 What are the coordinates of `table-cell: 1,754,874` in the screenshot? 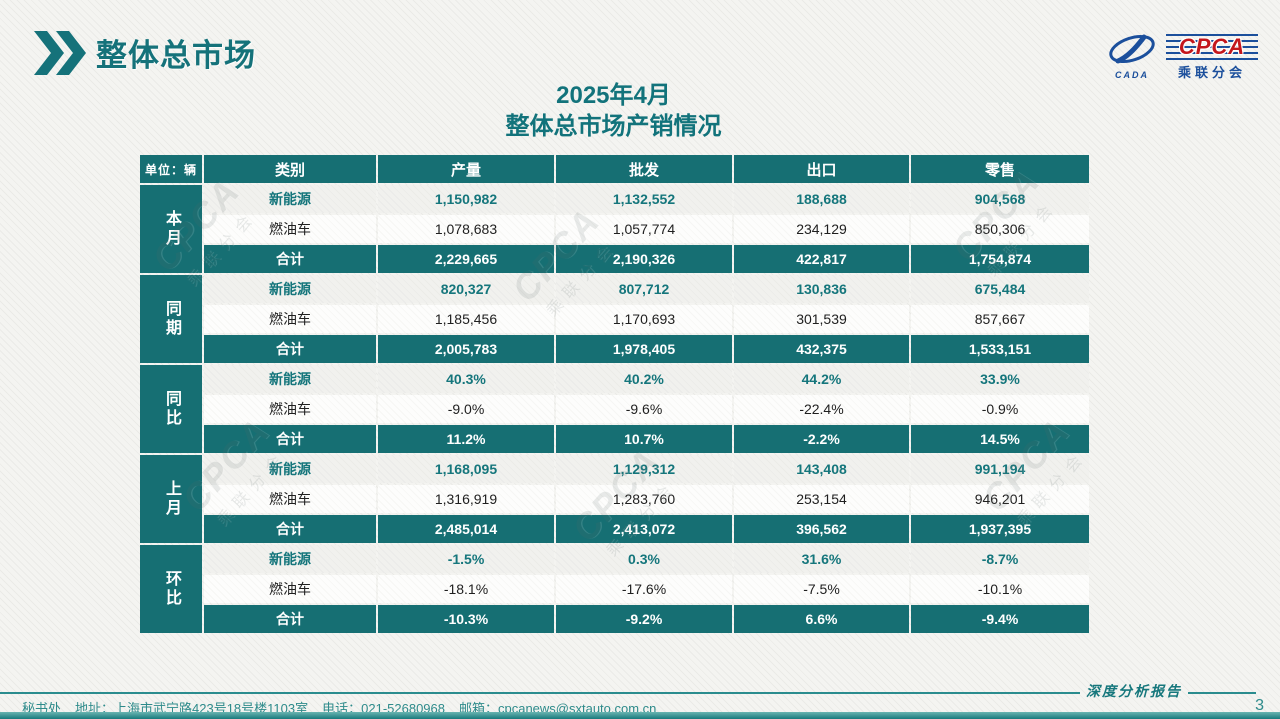 It's located at (1000, 259).